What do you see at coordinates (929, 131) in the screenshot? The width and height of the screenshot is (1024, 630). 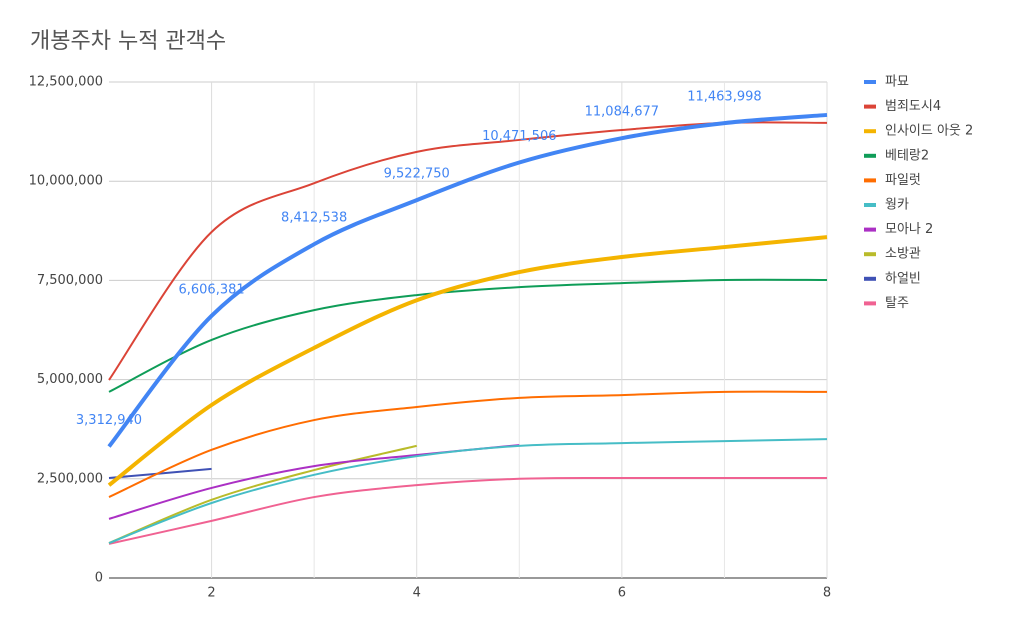 I see `legend-label: 인사이드 아웃 2` at bounding box center [929, 131].